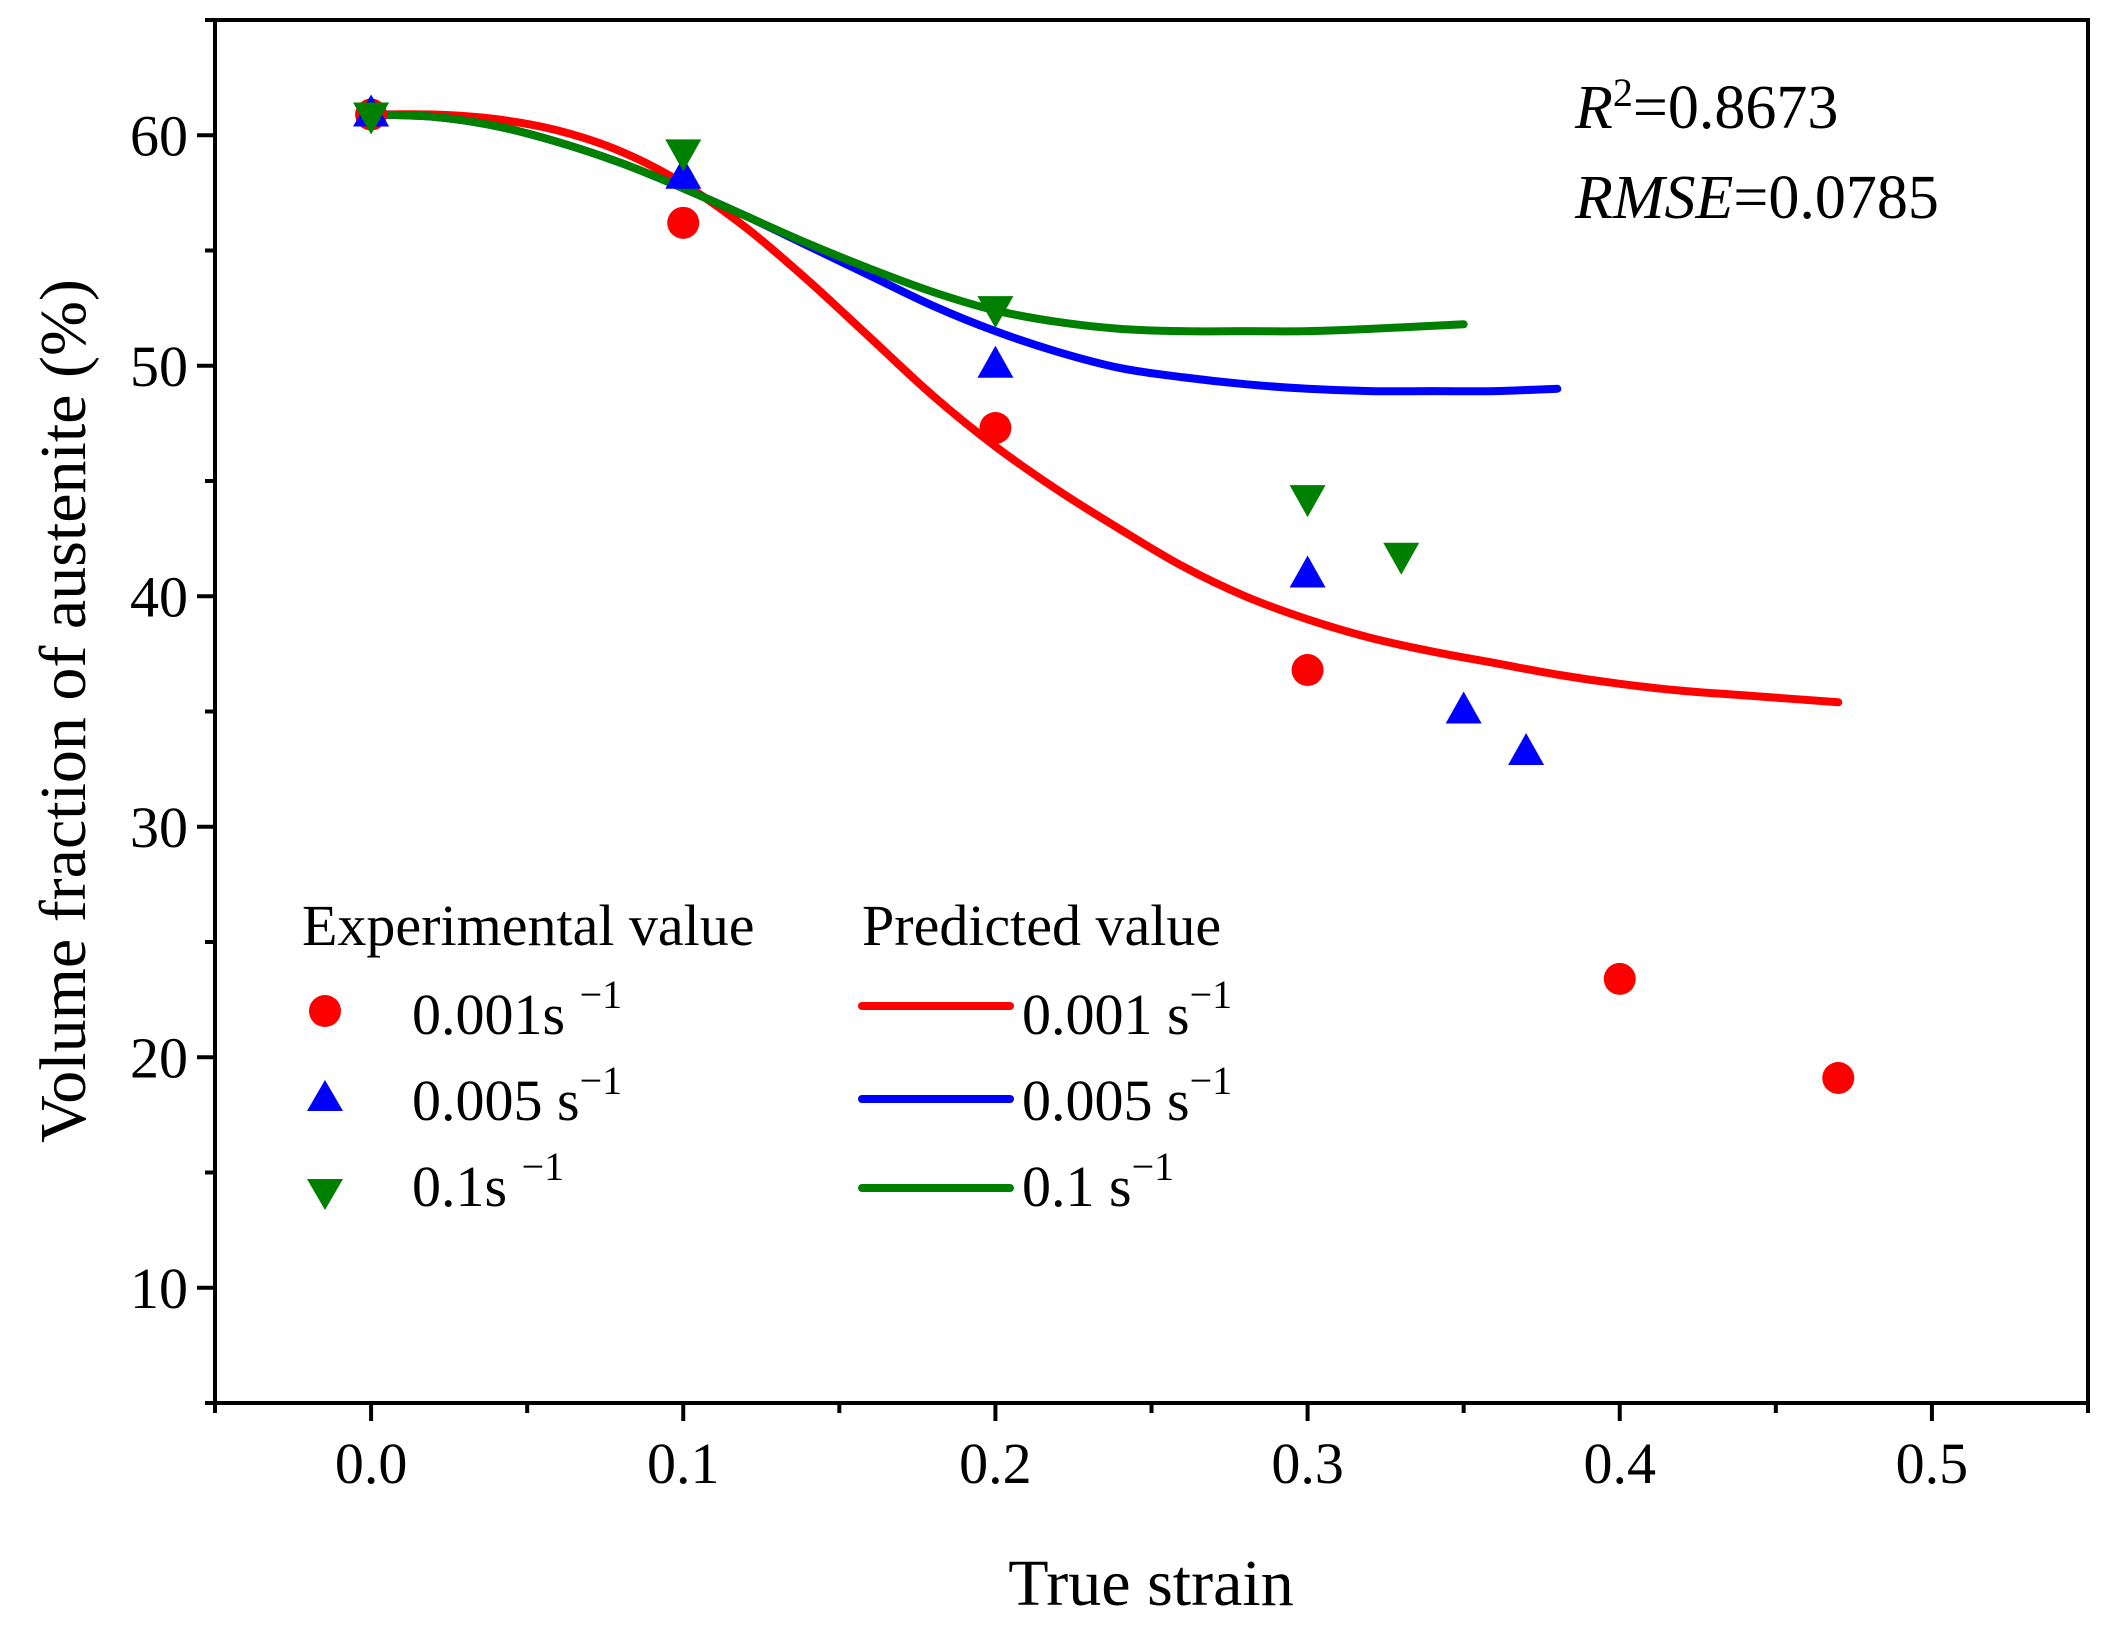 This screenshot has height=1632, width=2112. Describe the element at coordinates (995, 1463) in the screenshot. I see `x-tick-label: 0.2` at that location.